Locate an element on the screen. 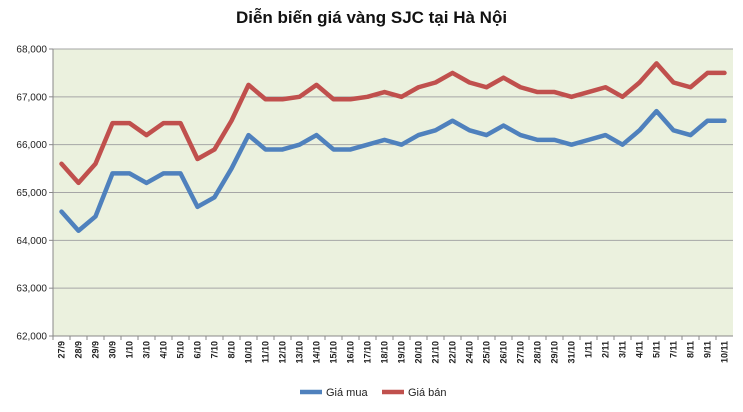 Image resolution: width=743 pixels, height=412 pixels. chart-title: Diễn biến giá vàng SJC tại Hà Nội is located at coordinates (371, 17).